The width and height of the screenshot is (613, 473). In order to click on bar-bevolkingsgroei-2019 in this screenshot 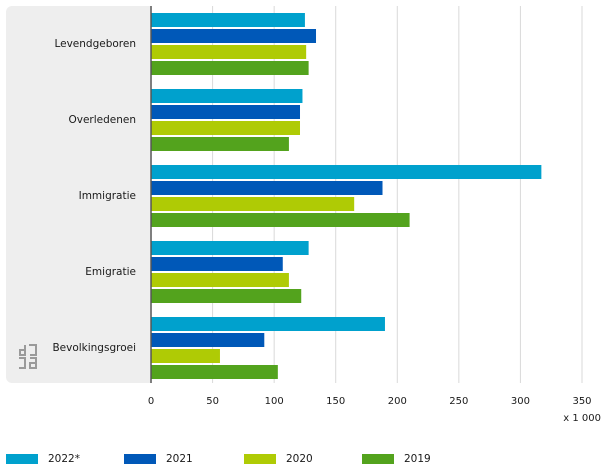, I will do `click(214, 372)`.